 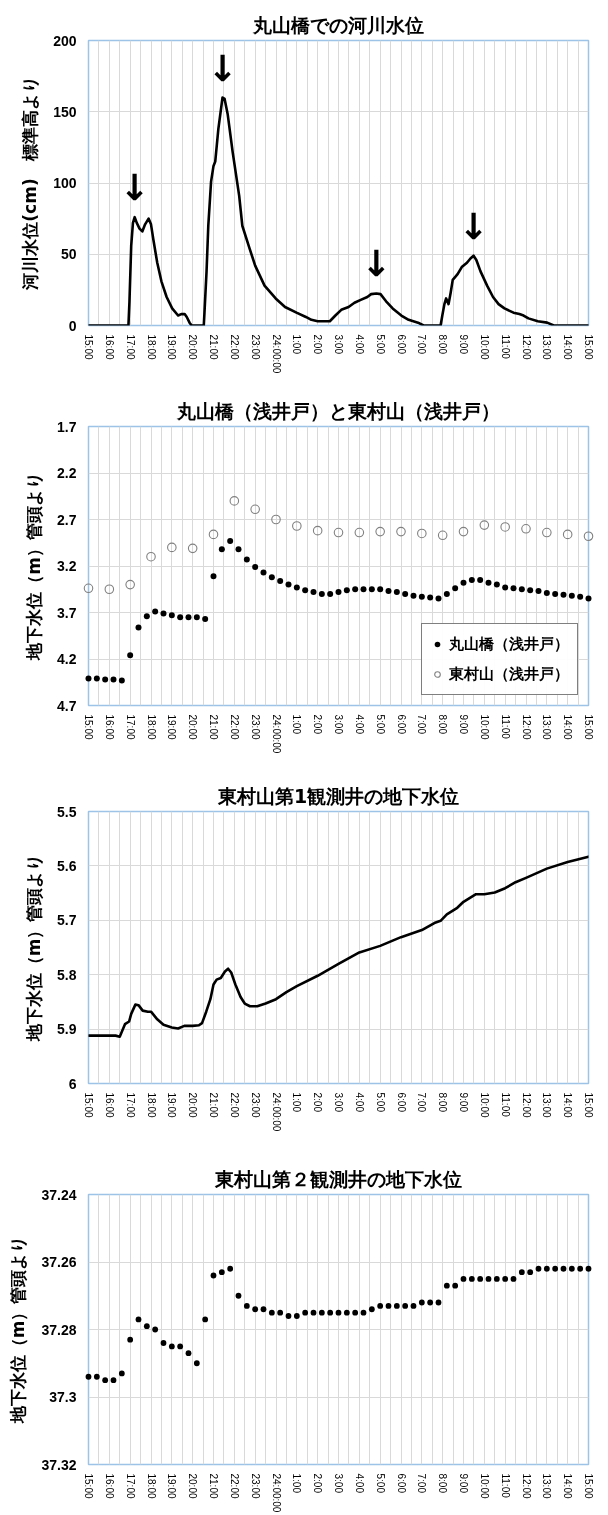 What do you see at coordinates (509, 644) in the screenshot?
I see `text: 丸山橋（浅井戸）` at bounding box center [509, 644].